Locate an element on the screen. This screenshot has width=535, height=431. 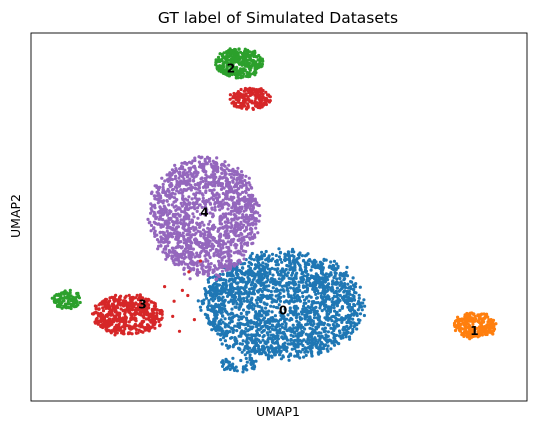
cluster-0-point-2078 is located at coordinates (252, 275).